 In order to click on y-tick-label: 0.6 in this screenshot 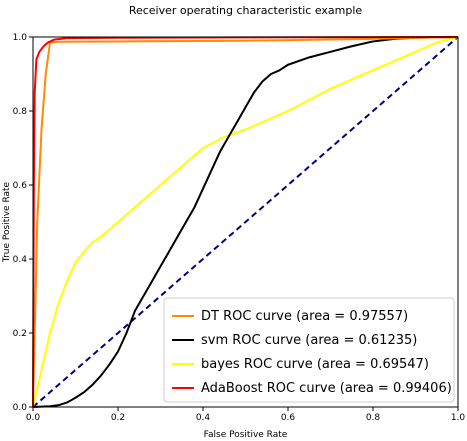, I will do `click(20, 186)`.